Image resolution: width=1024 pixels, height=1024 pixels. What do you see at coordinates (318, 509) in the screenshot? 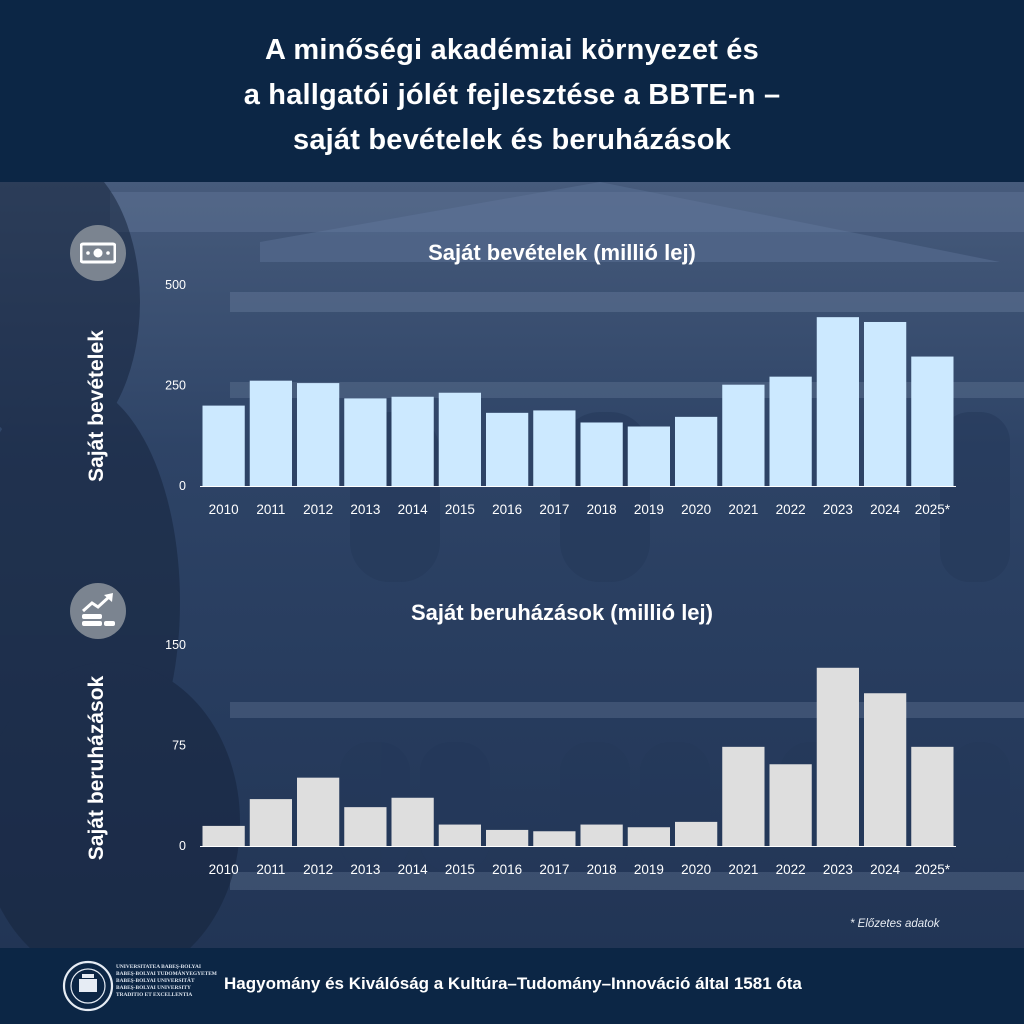
I see `revenue-xtick: 2012` at bounding box center [318, 509].